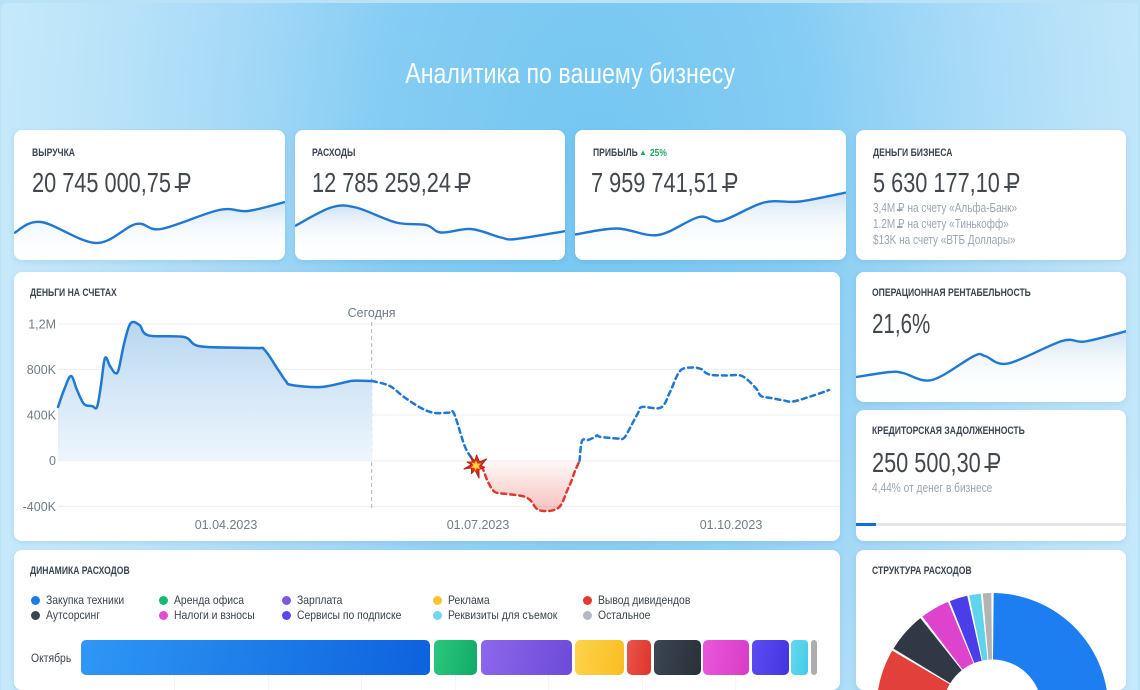  Describe the element at coordinates (226, 525) in the screenshot. I see `svg-text: 01.04.2023` at that location.